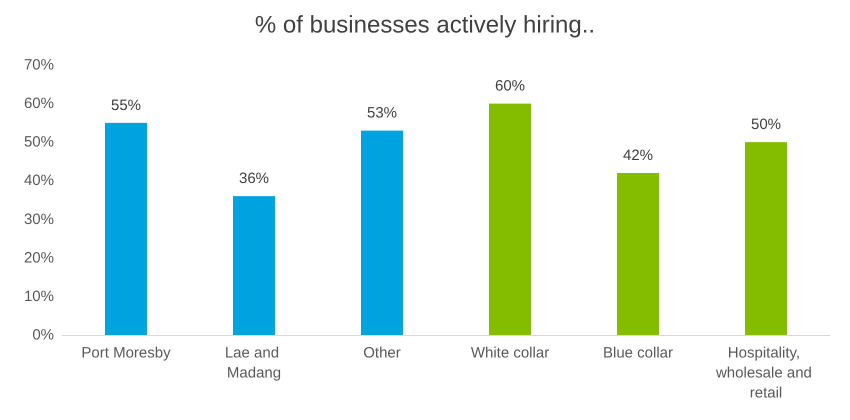 The image size is (850, 420). What do you see at coordinates (39, 142) in the screenshot?
I see `y-tick-label: 50%` at bounding box center [39, 142].